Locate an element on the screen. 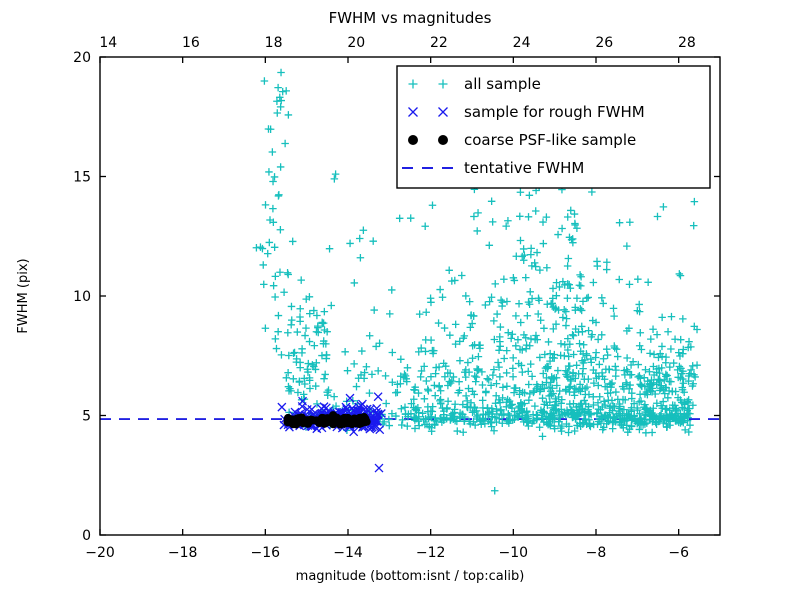 The height and width of the screenshot is (600, 800). x-tick-label: −16 is located at coordinates (266, 553).